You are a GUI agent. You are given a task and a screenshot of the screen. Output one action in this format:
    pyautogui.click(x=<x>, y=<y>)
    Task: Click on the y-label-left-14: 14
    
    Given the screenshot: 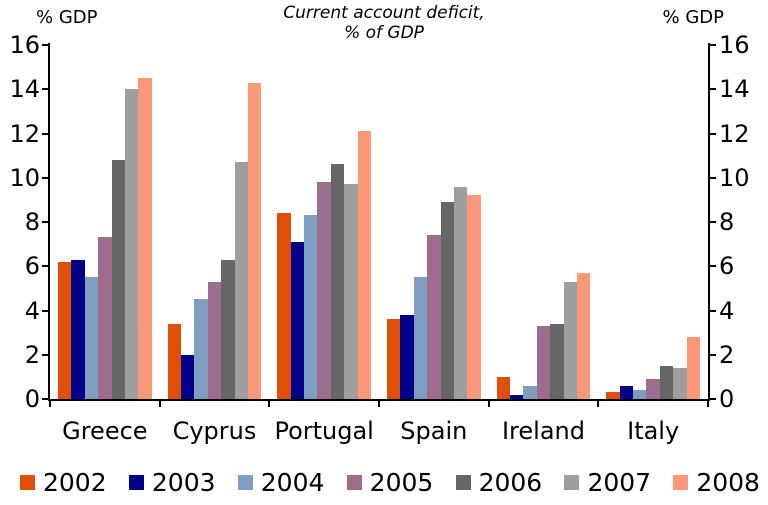 What is the action you would take?
    pyautogui.click(x=24, y=89)
    